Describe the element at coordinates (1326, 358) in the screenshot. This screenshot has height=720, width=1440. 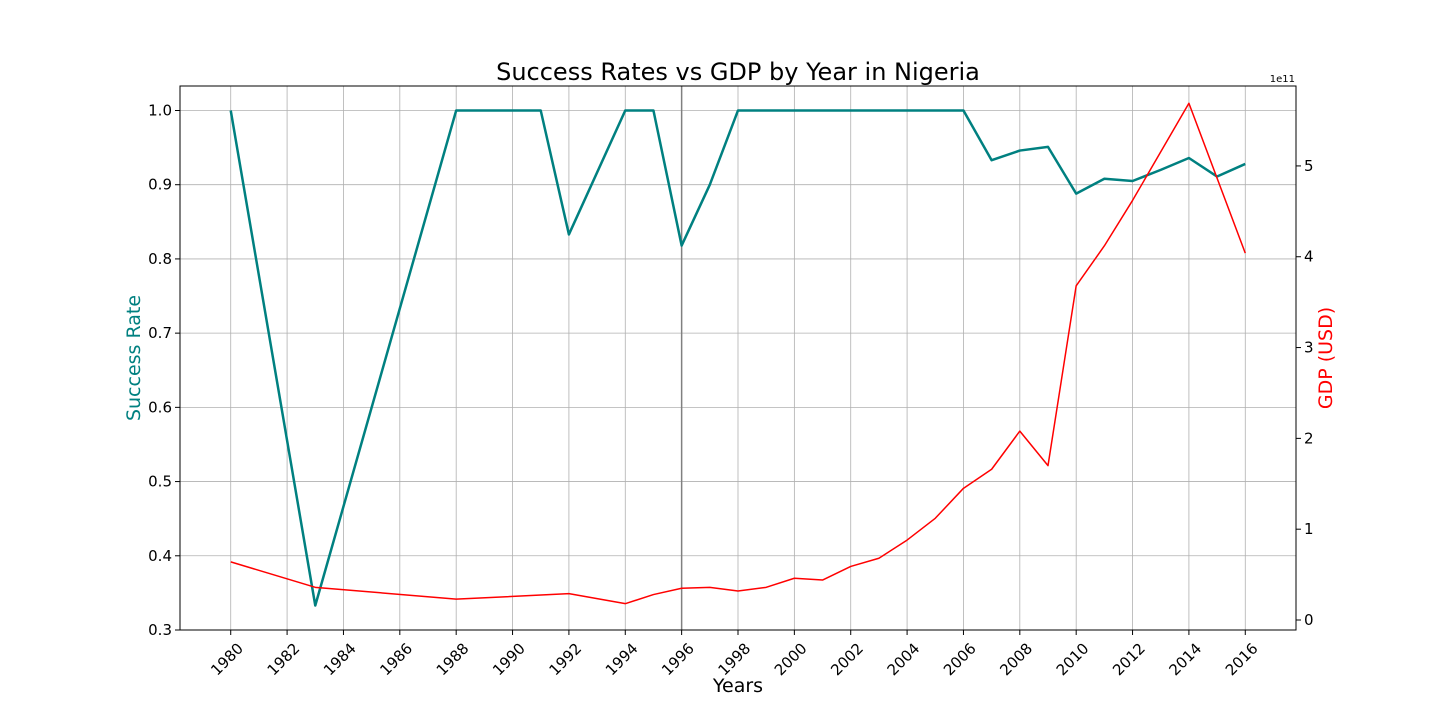
I see `y-axis-title-right: GDP (USD)` at that location.